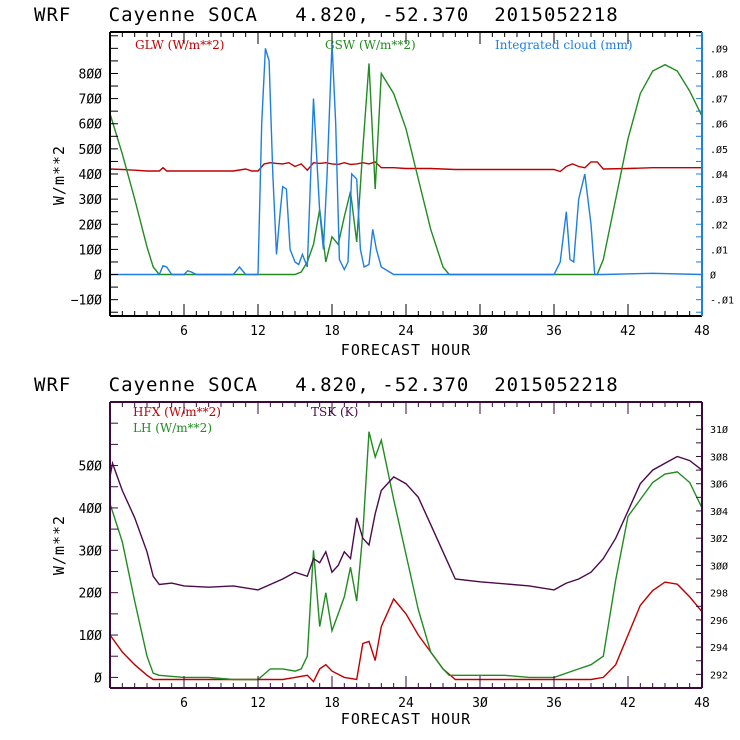 The image size is (740, 740). Describe the element at coordinates (91, 74) in the screenshot. I see `top-y-tick-label: 8ØØ` at that location.